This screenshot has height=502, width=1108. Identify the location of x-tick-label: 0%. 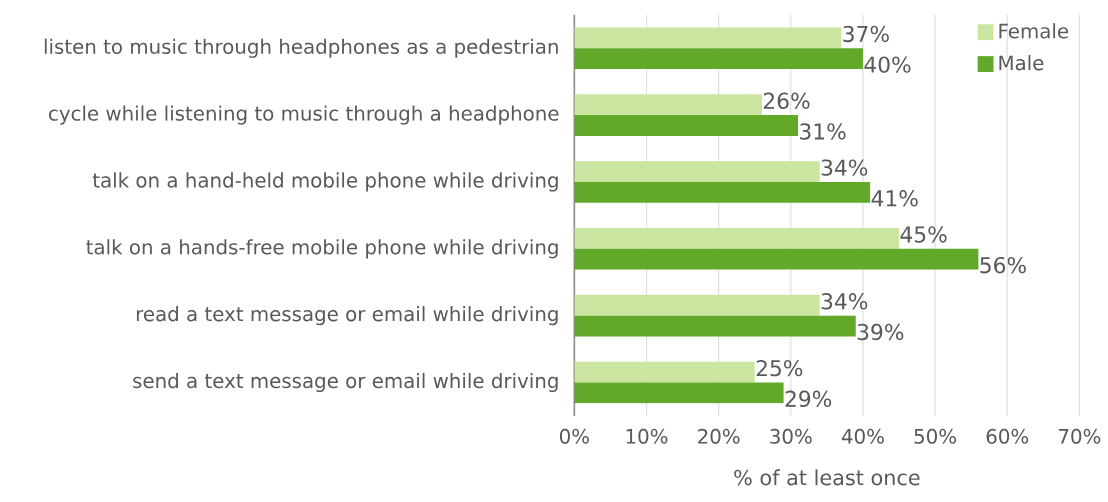
(574, 436).